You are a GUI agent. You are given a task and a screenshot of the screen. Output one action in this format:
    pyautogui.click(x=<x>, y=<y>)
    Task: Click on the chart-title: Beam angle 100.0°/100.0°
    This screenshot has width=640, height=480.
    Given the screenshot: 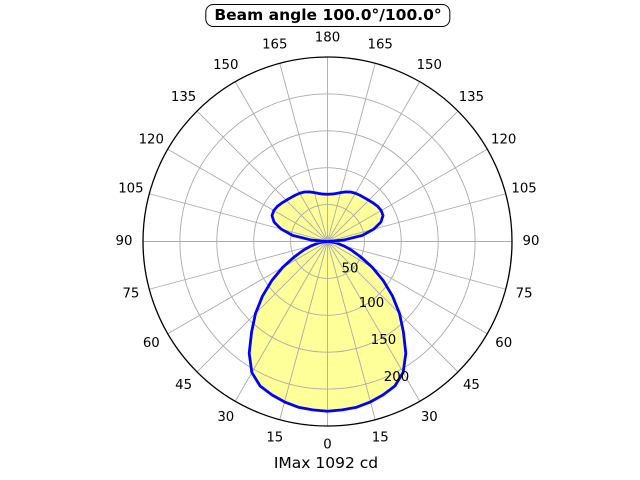 What is the action you would take?
    pyautogui.click(x=328, y=15)
    